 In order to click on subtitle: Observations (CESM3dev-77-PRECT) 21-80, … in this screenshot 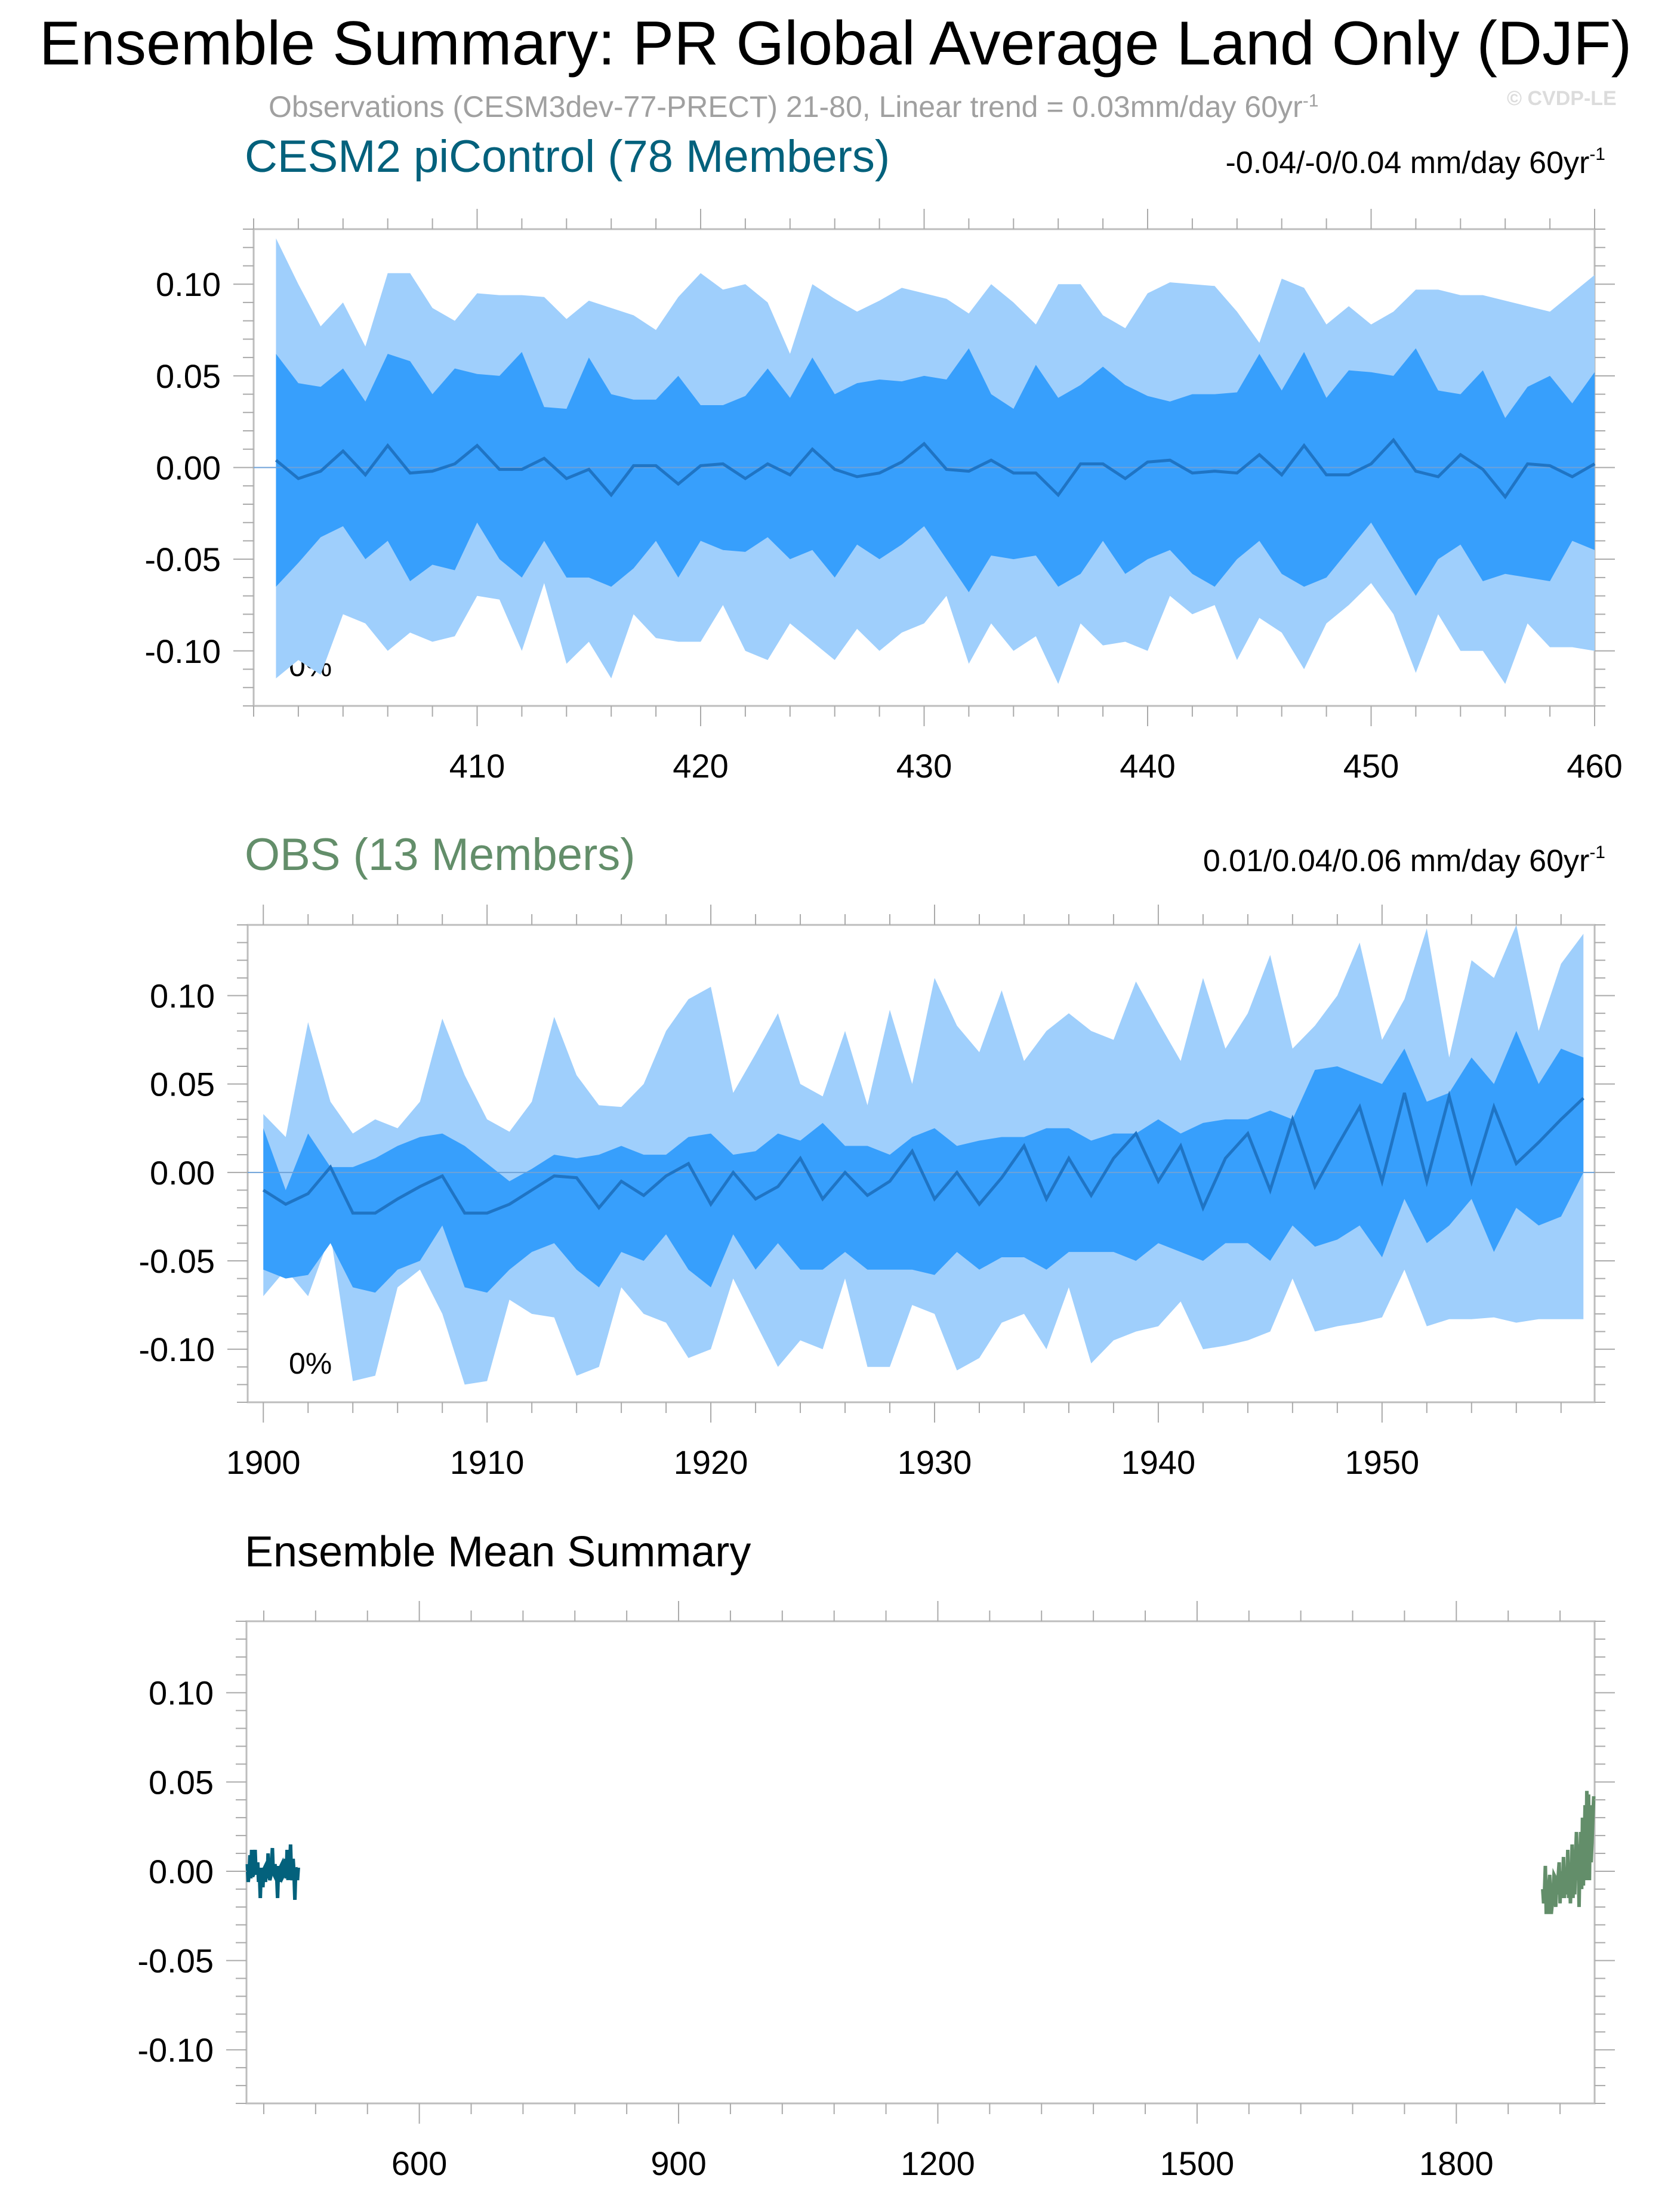, I will do `click(793, 107)`.